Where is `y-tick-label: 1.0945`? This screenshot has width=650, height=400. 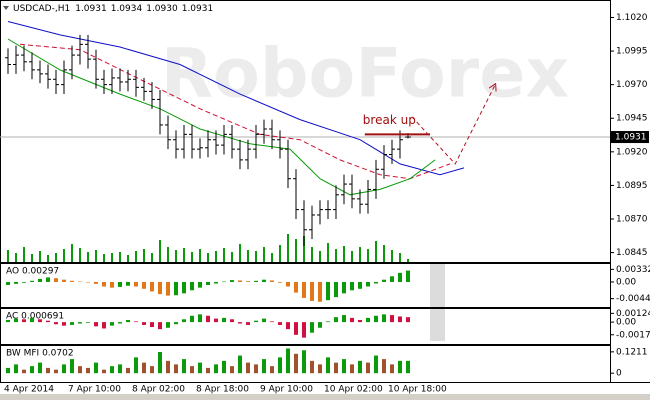 y-tick-label: 1.0945 is located at coordinates (632, 119).